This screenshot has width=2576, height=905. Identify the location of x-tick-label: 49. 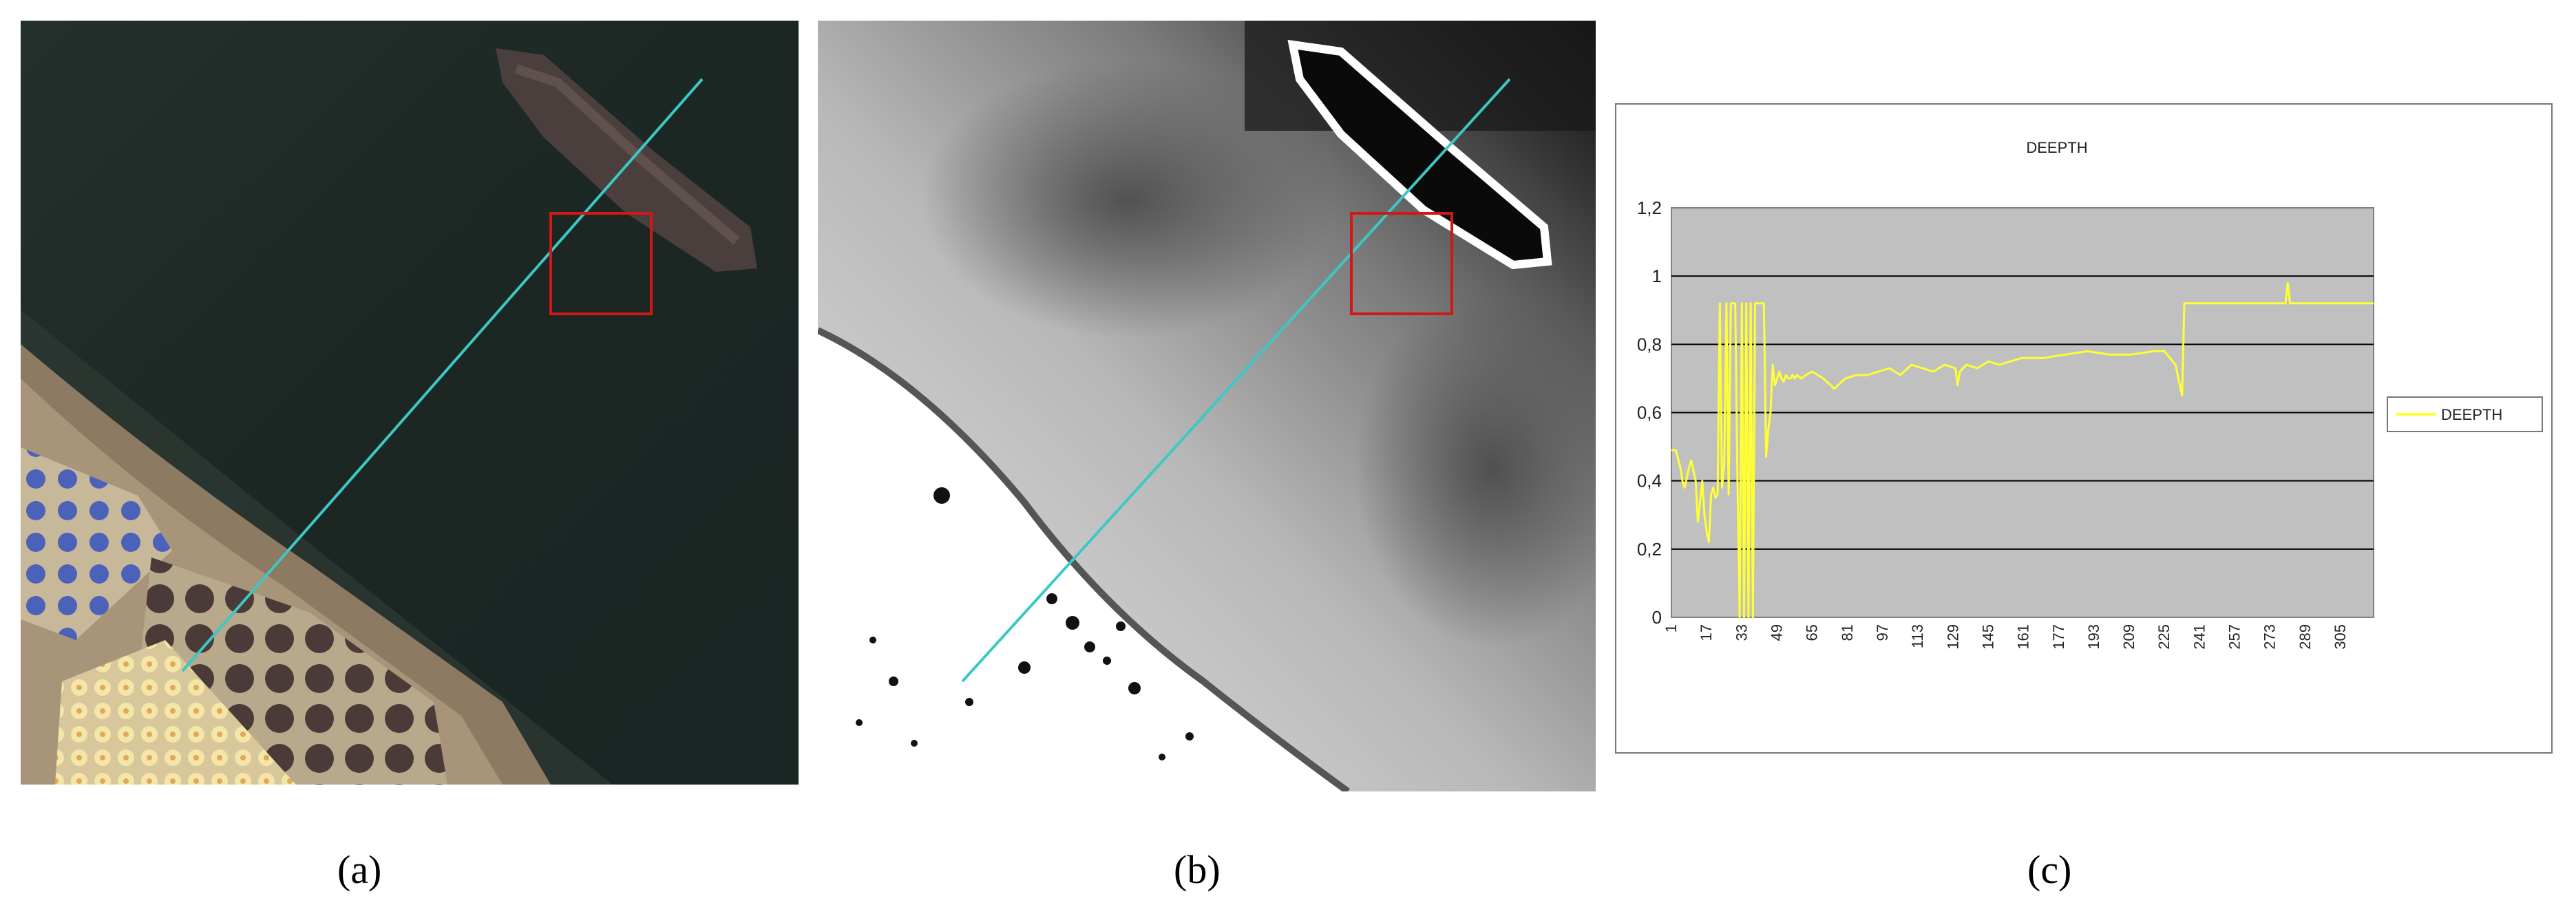
(1777, 632).